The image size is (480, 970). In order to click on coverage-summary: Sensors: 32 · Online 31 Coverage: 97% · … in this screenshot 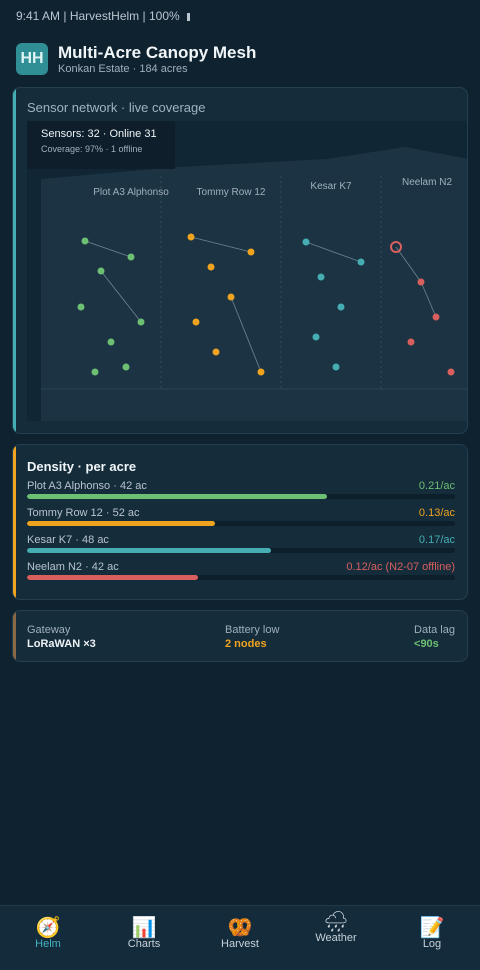, I will do `click(101, 145)`.